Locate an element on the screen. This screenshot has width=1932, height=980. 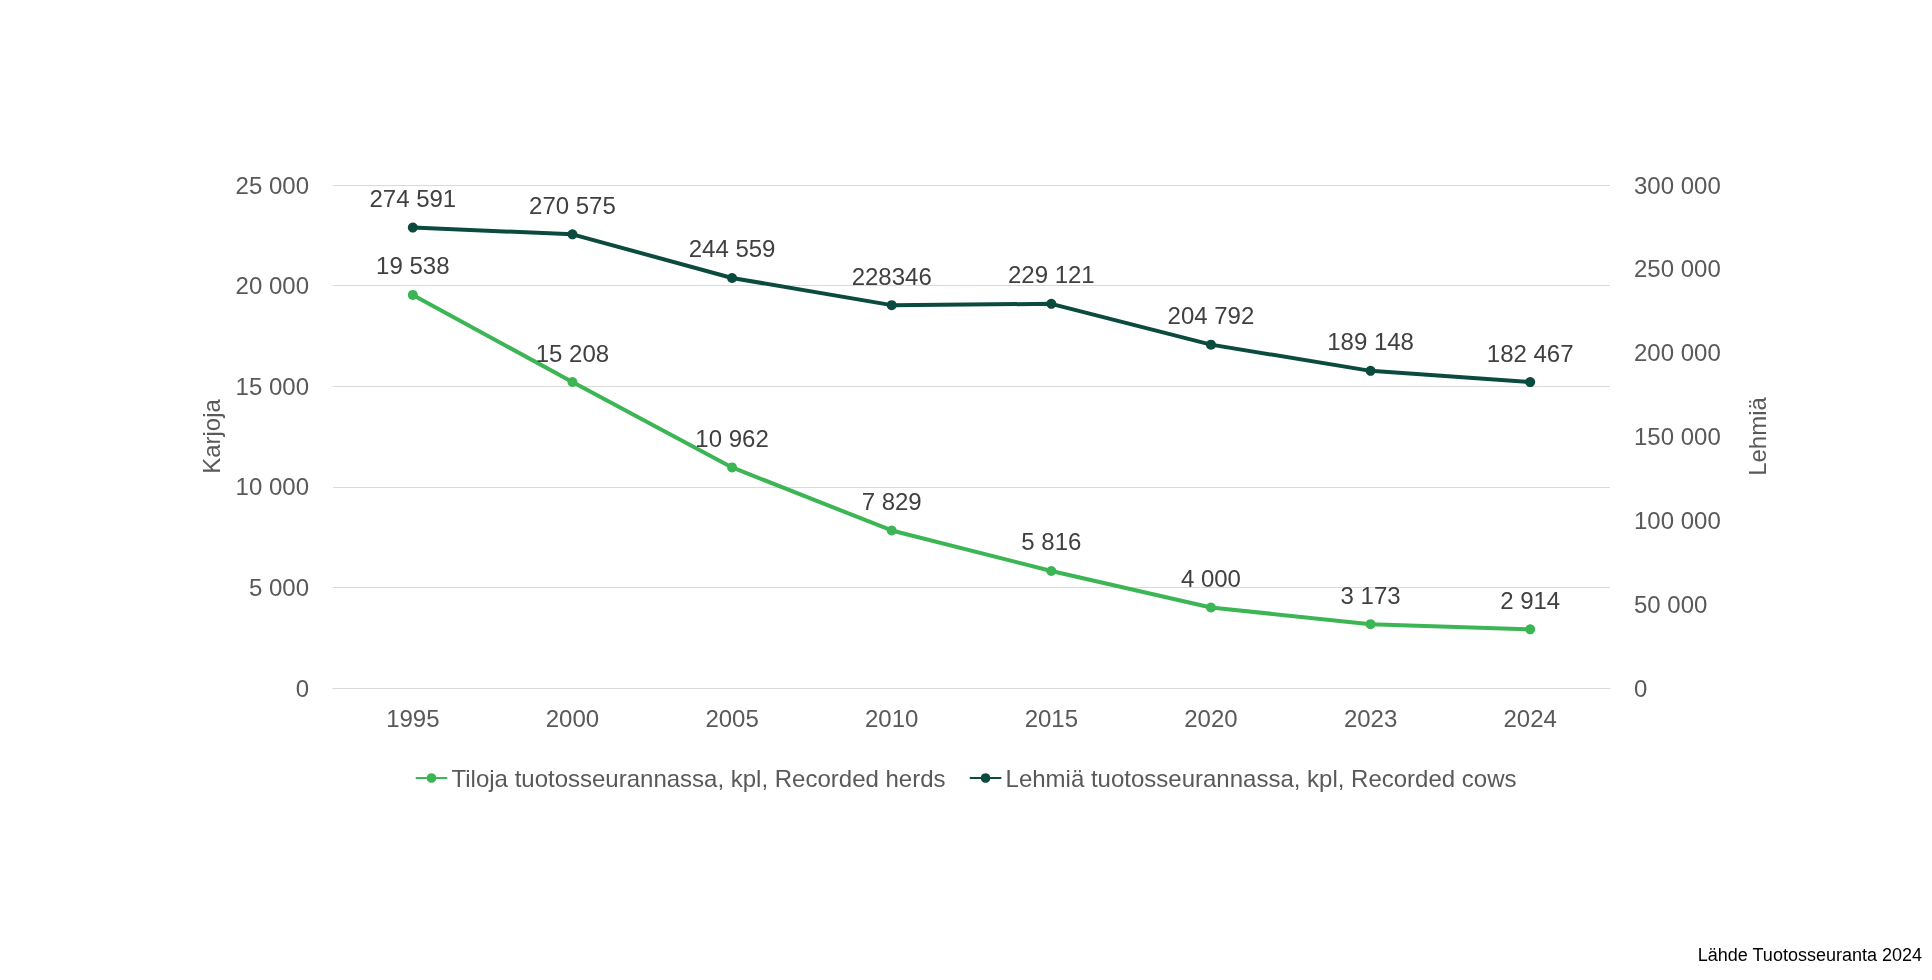
y-tick-label: 20 000 is located at coordinates (272, 286).